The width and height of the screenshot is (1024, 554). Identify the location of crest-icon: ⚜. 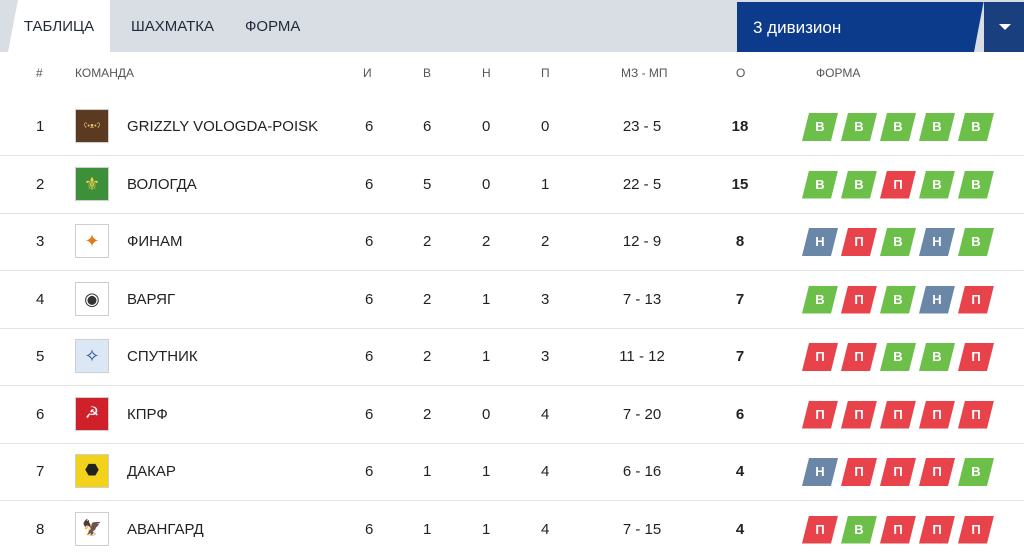
(92, 183).